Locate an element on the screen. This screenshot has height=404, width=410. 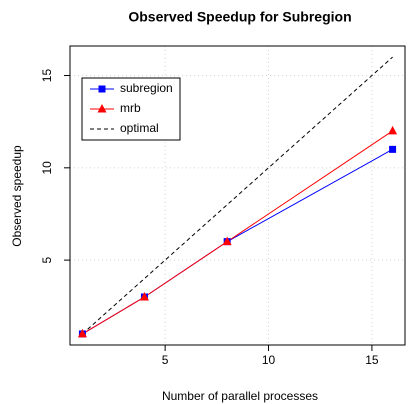
x-tick-label: 5 is located at coordinates (165, 360).